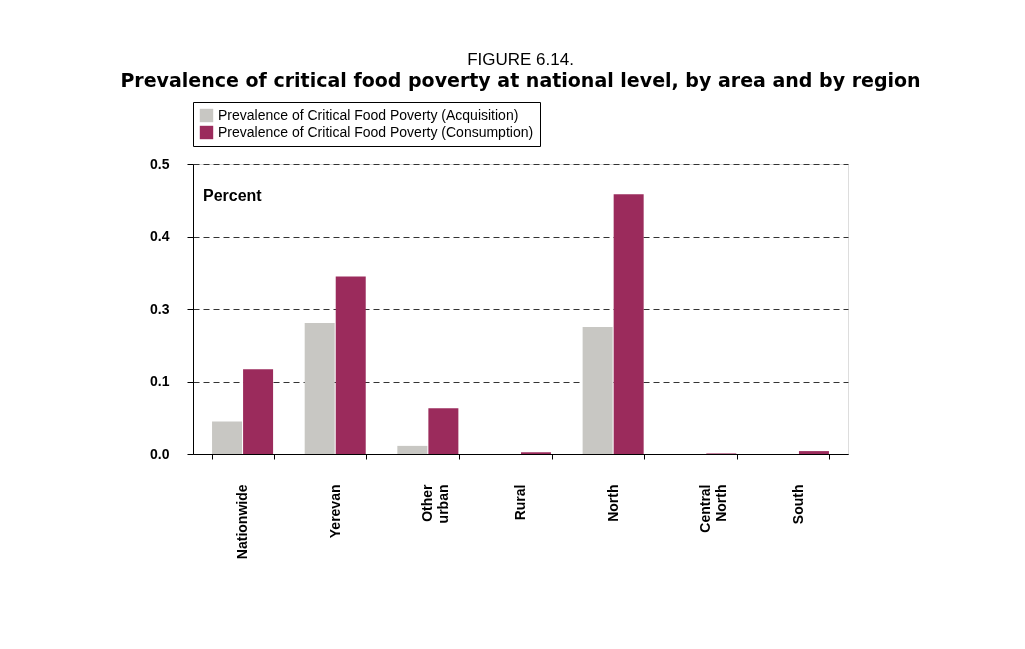 The height and width of the screenshot is (649, 1025). What do you see at coordinates (435, 503) in the screenshot?
I see `x-tick-label: Other urban` at bounding box center [435, 503].